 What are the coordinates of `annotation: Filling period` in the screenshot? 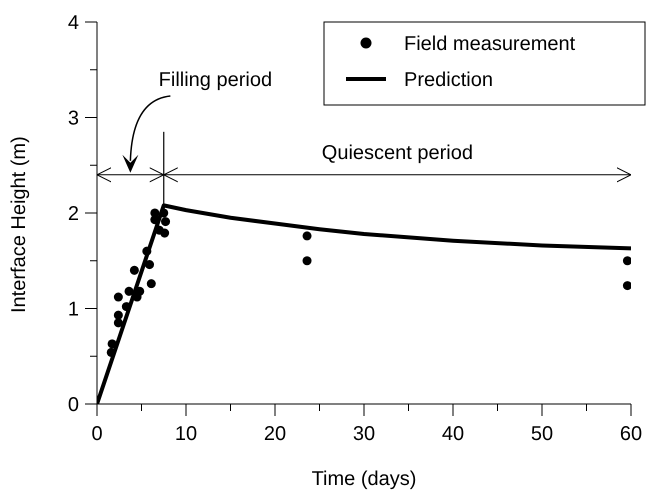 It's located at (215, 80).